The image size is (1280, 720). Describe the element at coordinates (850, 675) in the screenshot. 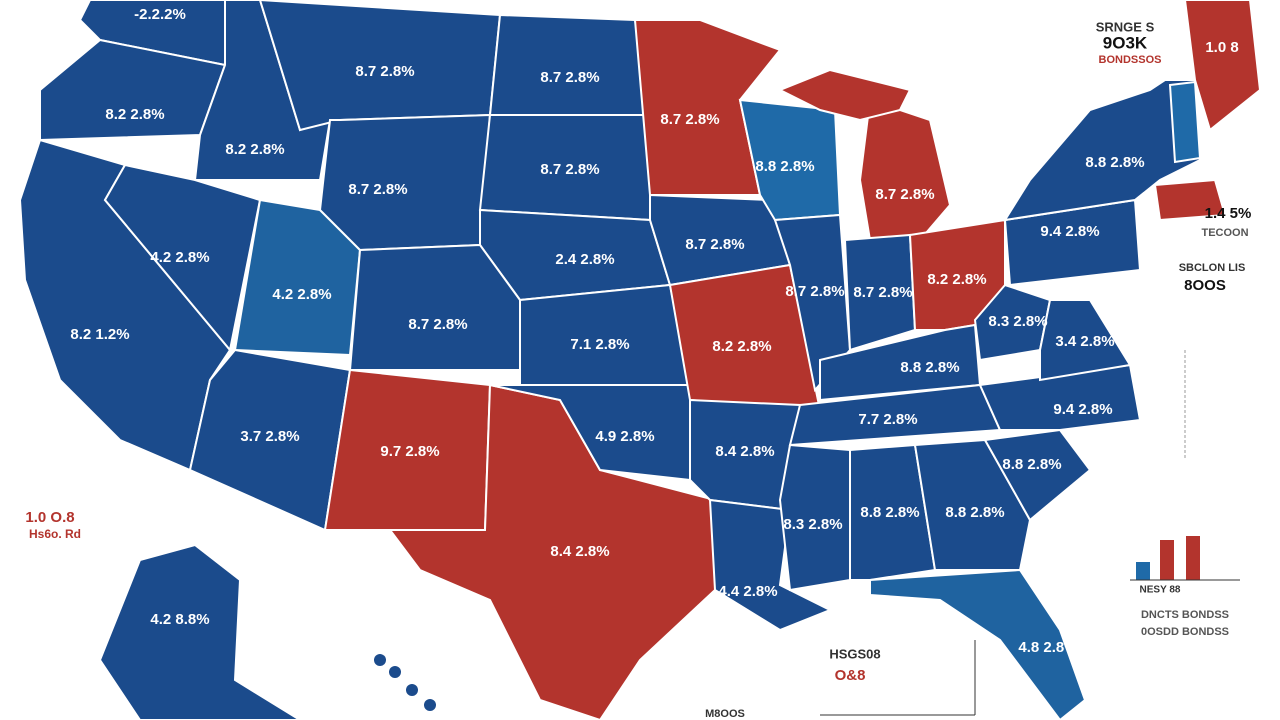

I see `annotation: O&8` at that location.